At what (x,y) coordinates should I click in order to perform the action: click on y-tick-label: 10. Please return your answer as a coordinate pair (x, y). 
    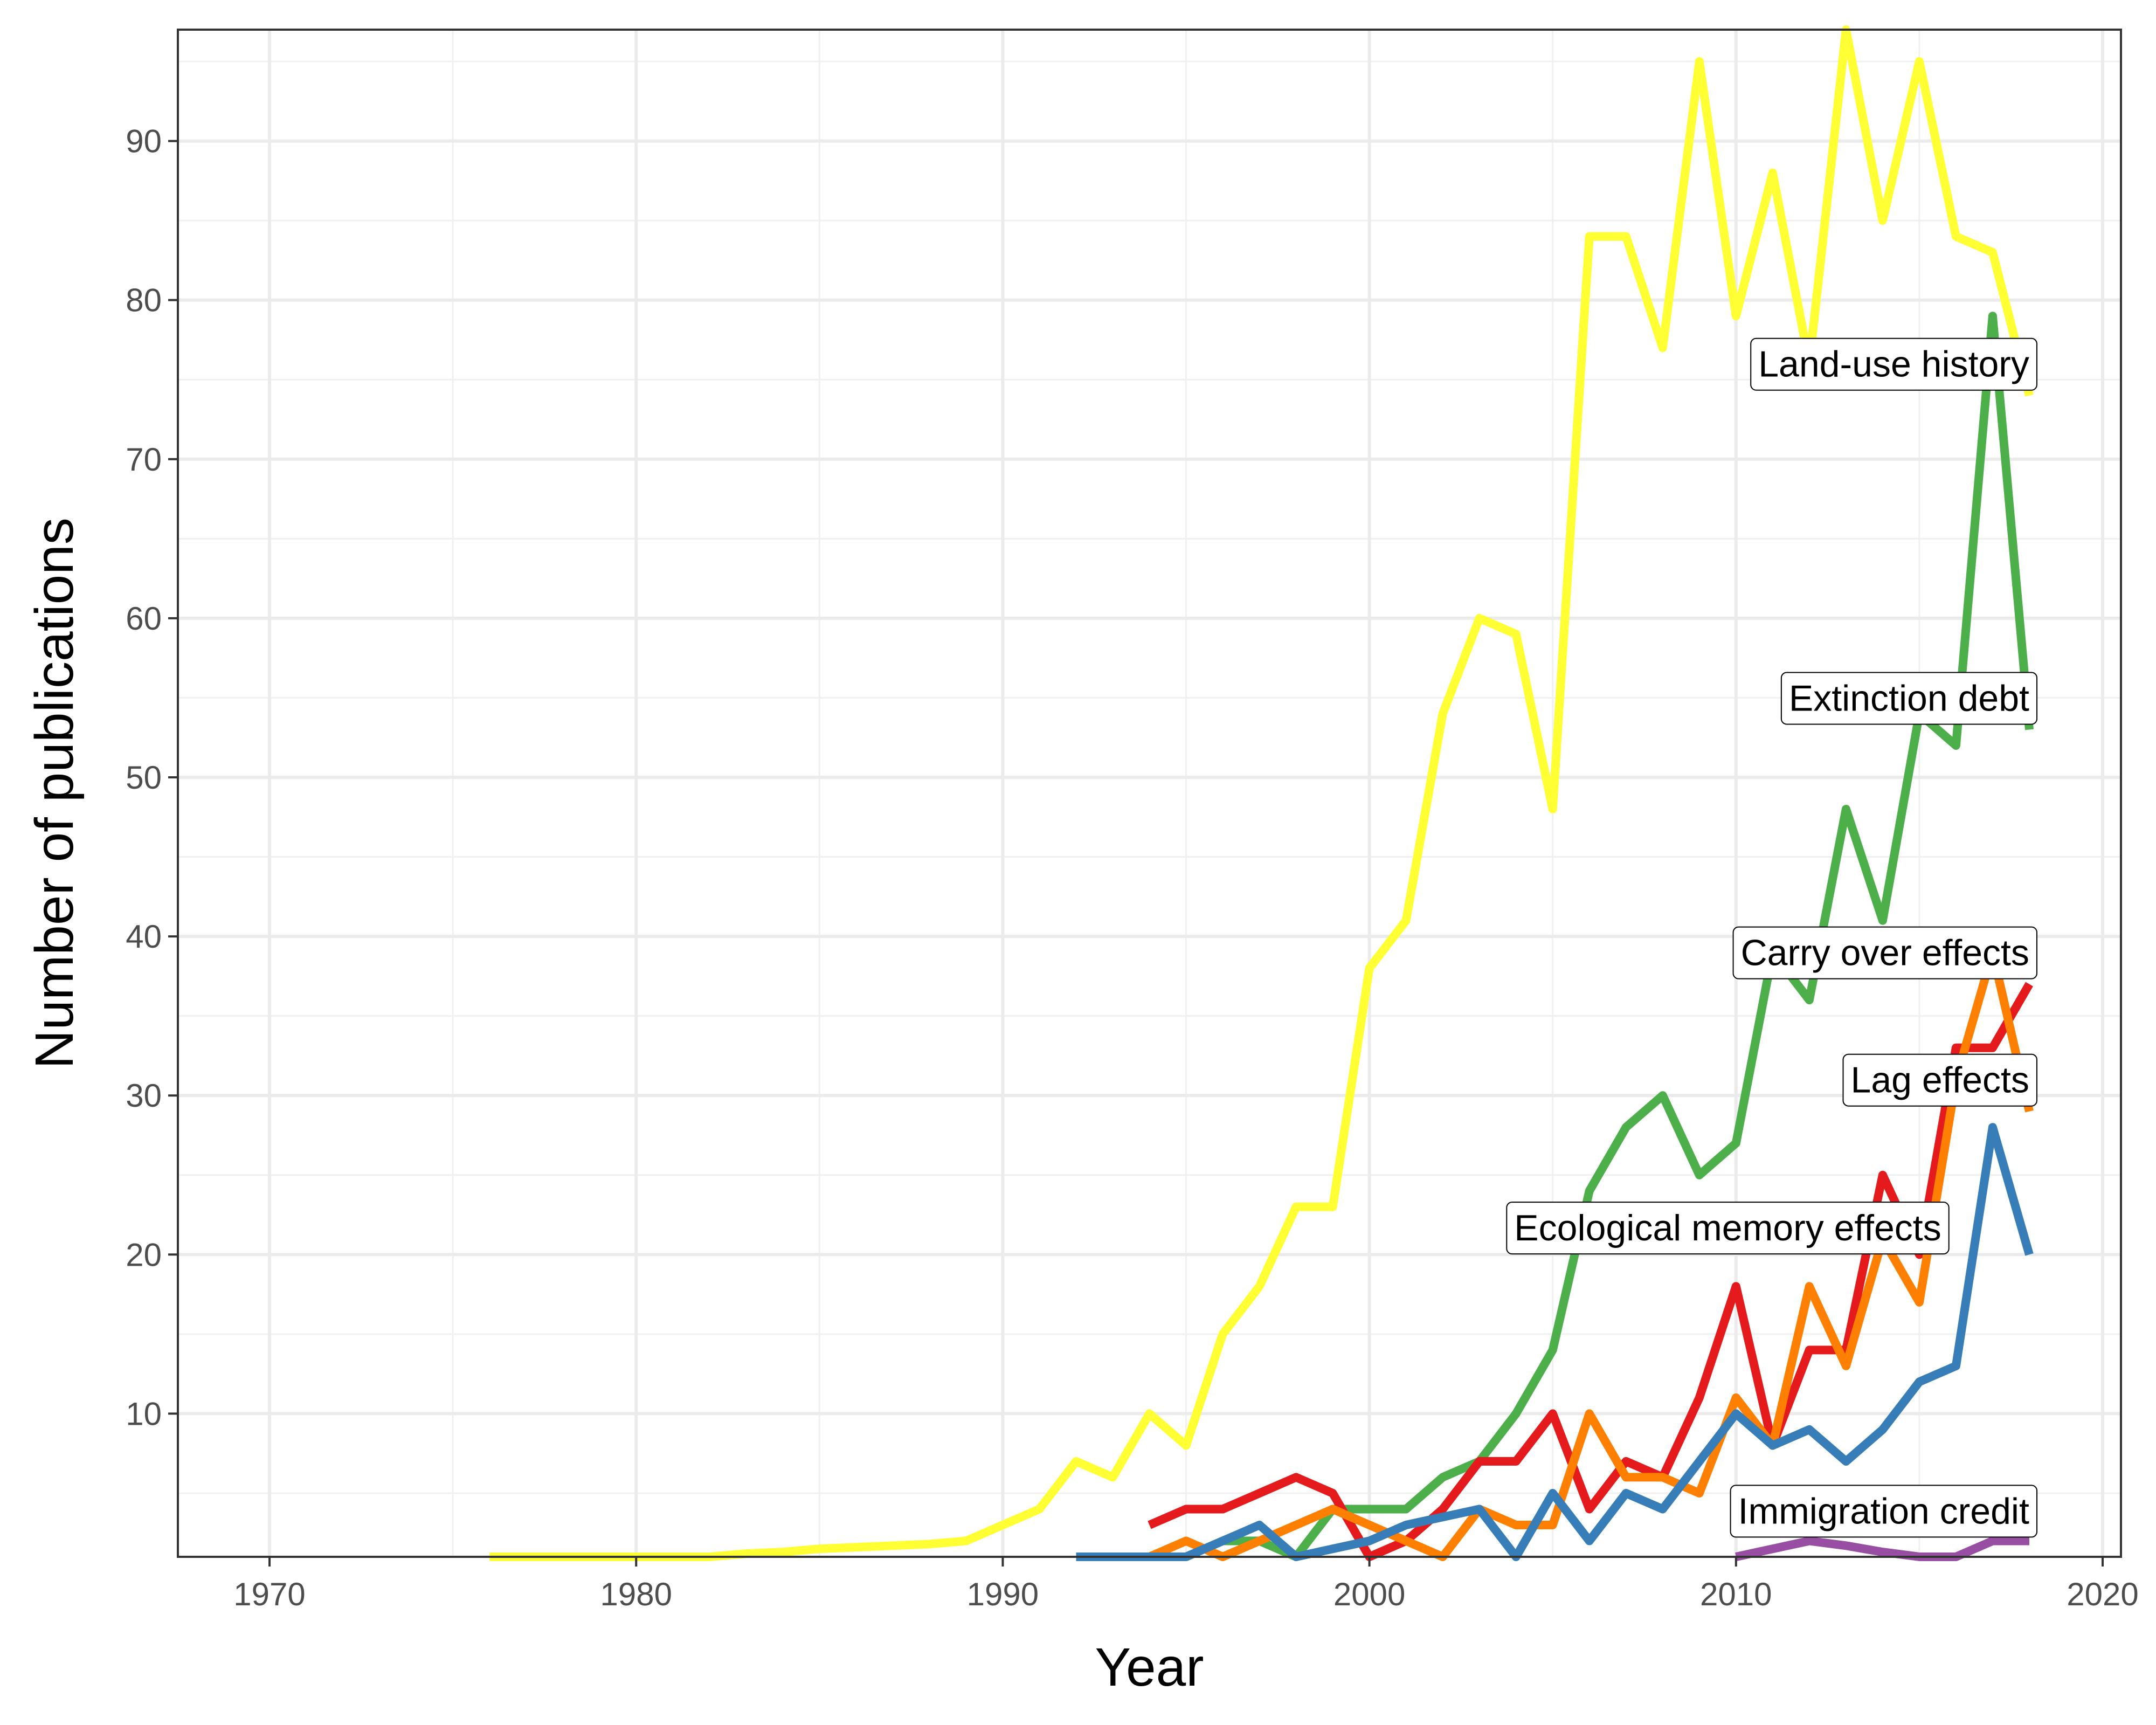
    Looking at the image, I should click on (144, 1414).